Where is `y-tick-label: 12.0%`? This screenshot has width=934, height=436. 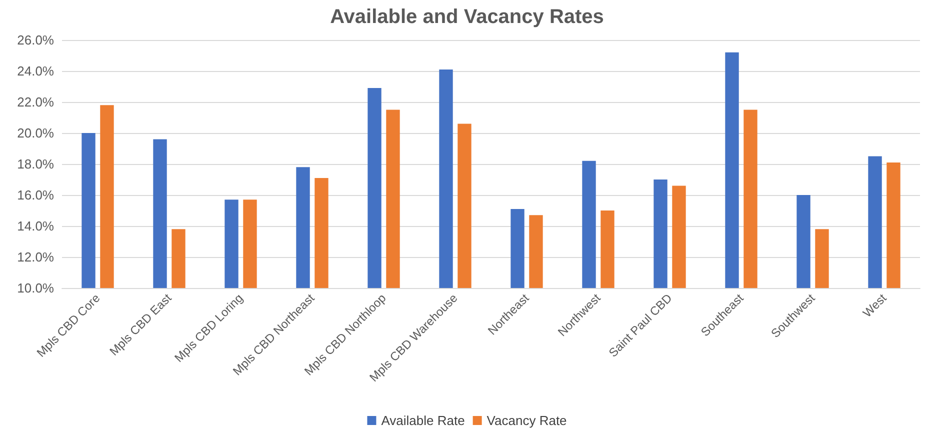 y-tick-label: 12.0% is located at coordinates (35, 257).